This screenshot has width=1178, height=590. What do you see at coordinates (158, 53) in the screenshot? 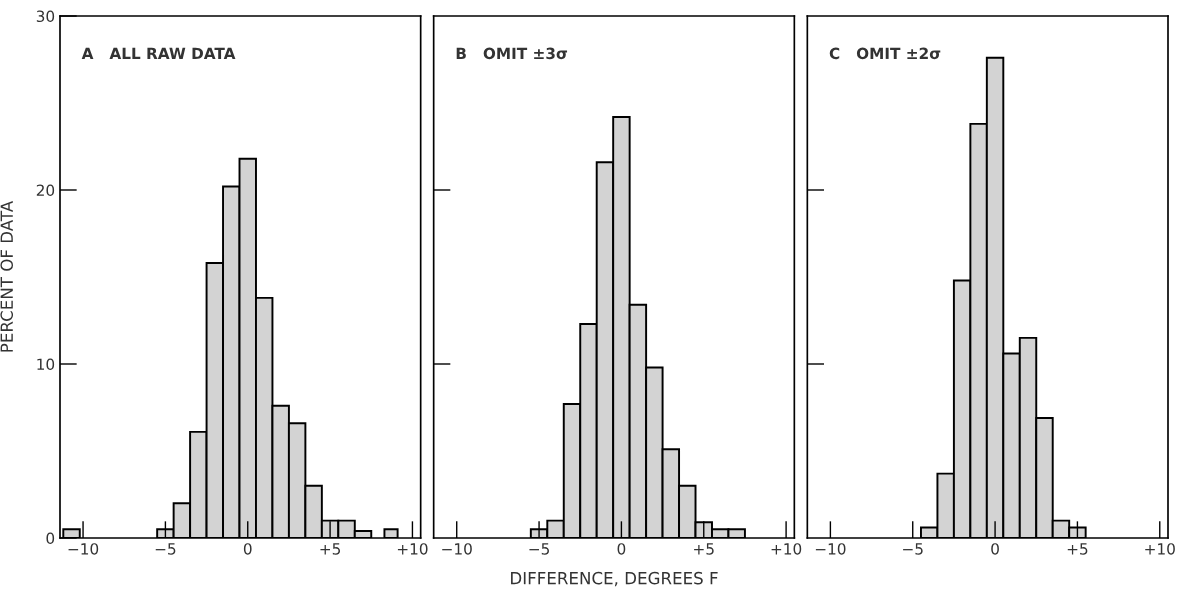
I see `text: A ALL RAW DATA` at bounding box center [158, 53].